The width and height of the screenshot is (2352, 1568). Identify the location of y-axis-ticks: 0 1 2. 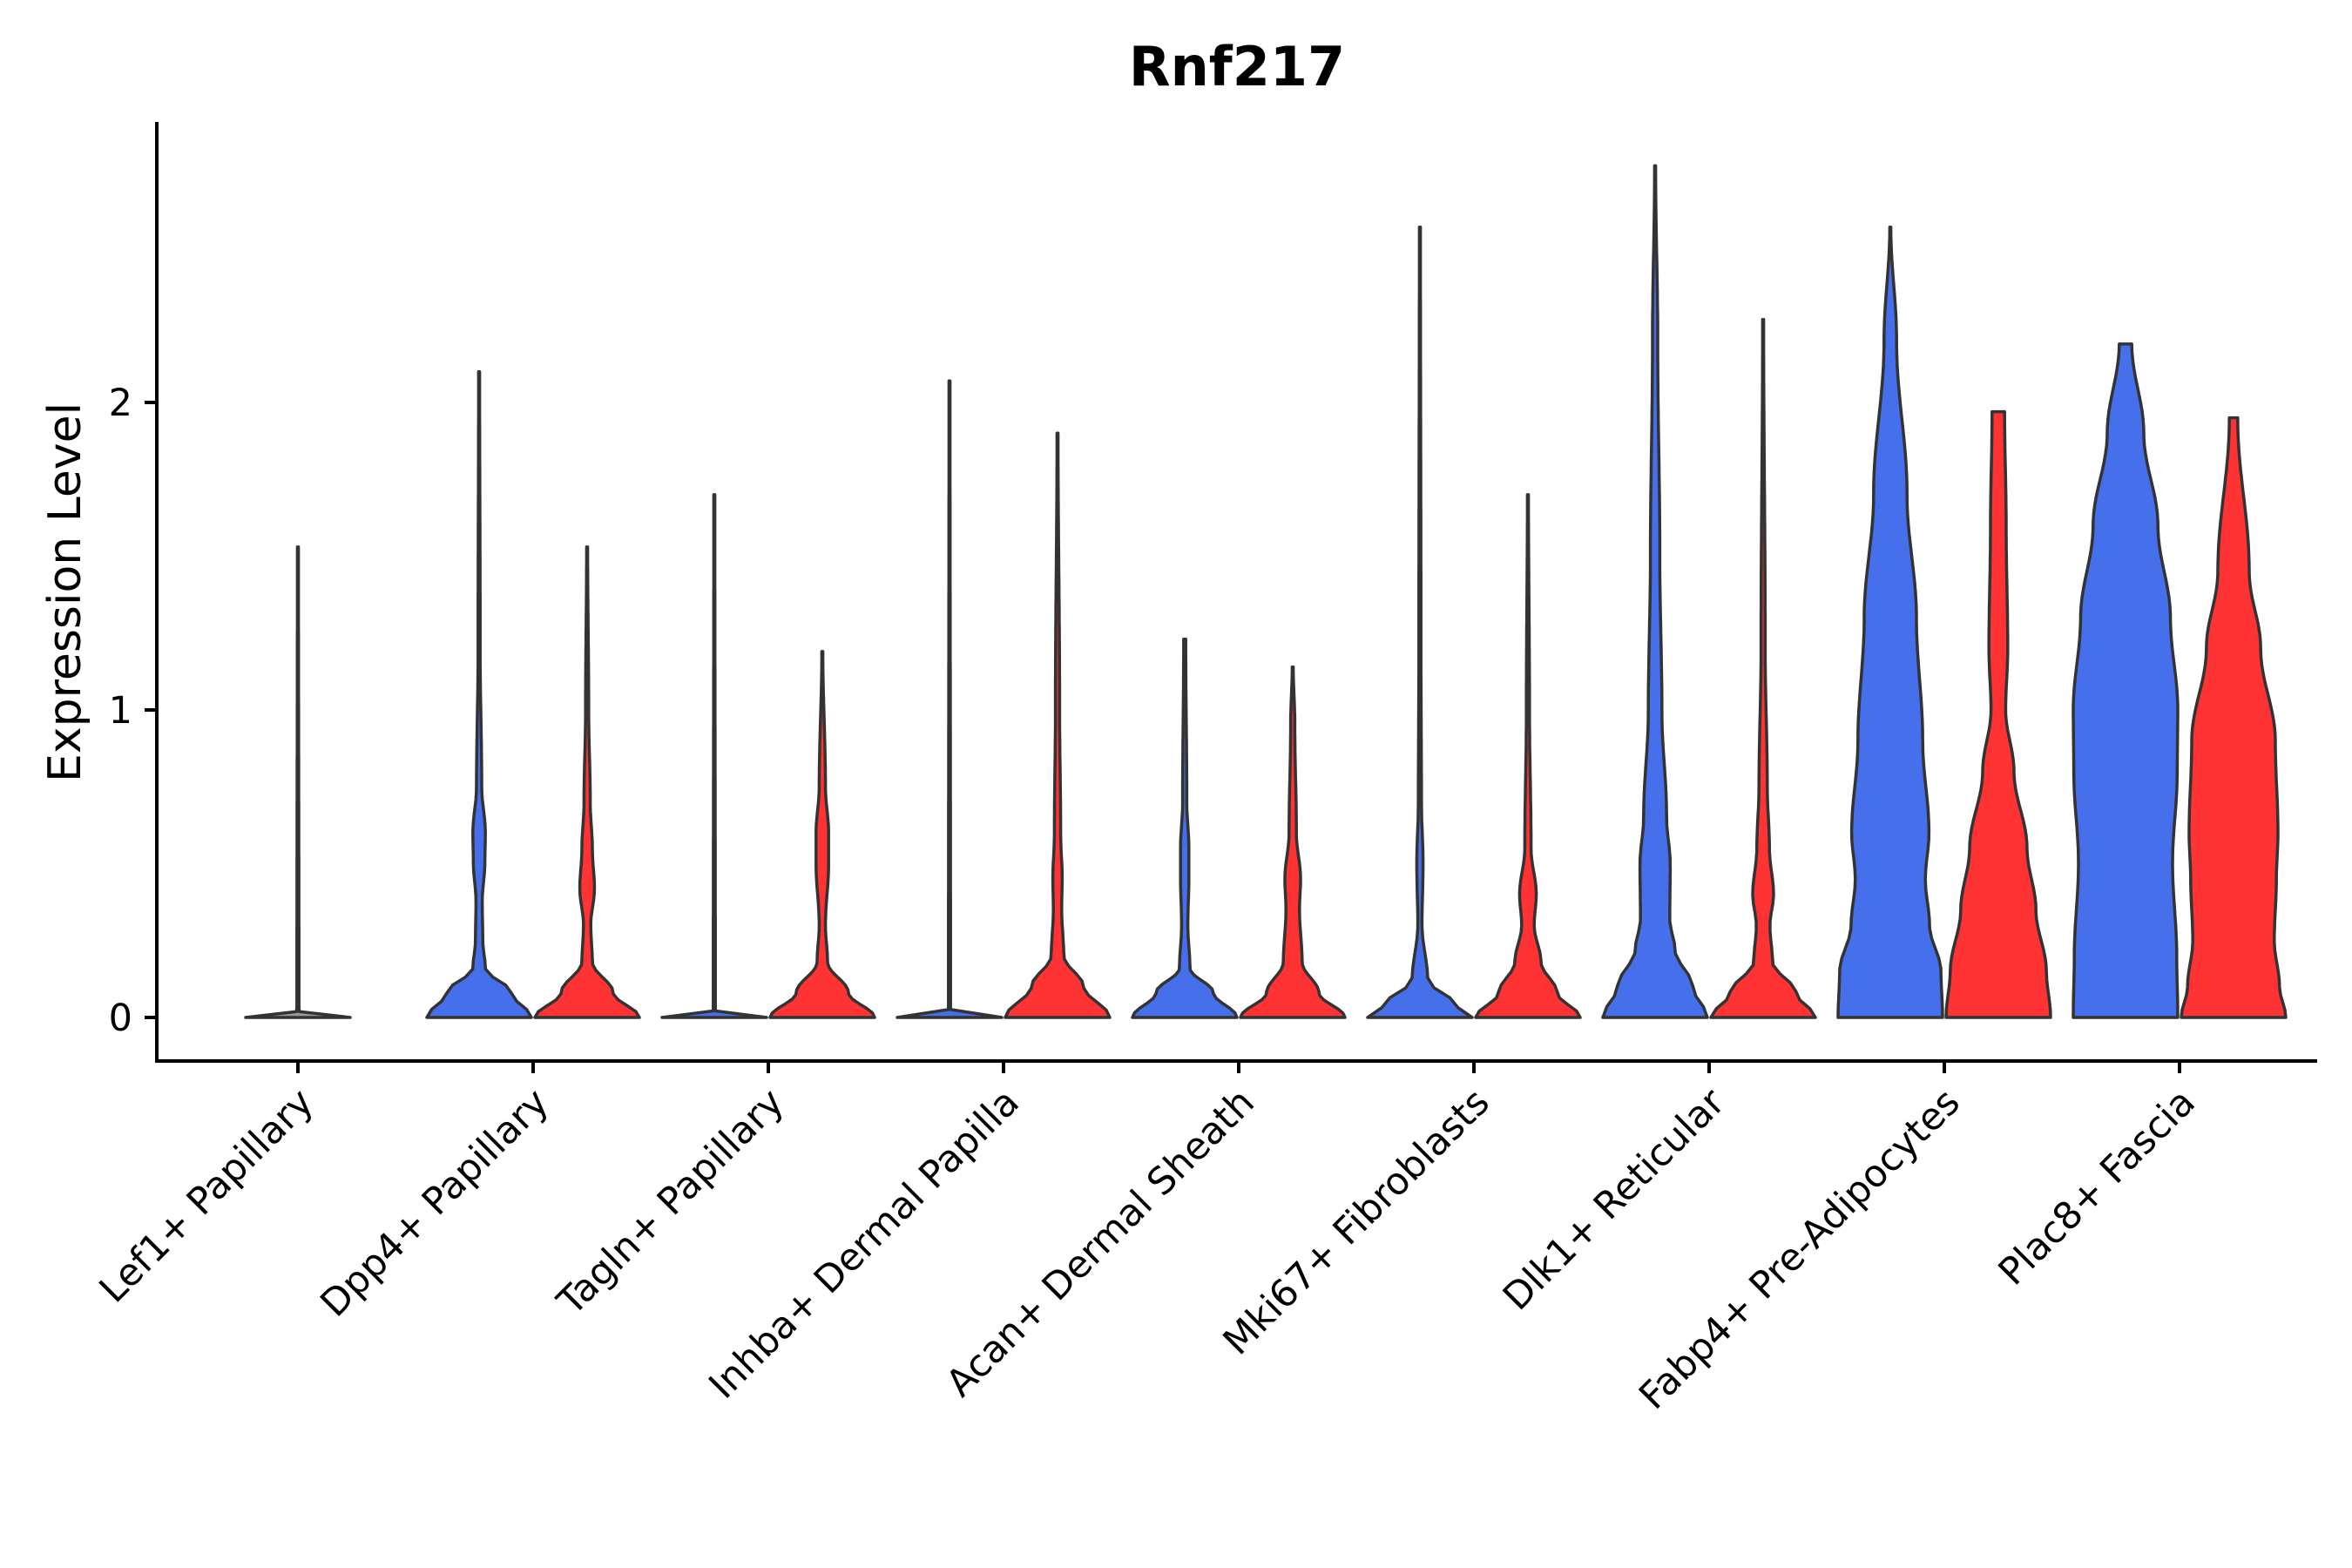
(133, 711).